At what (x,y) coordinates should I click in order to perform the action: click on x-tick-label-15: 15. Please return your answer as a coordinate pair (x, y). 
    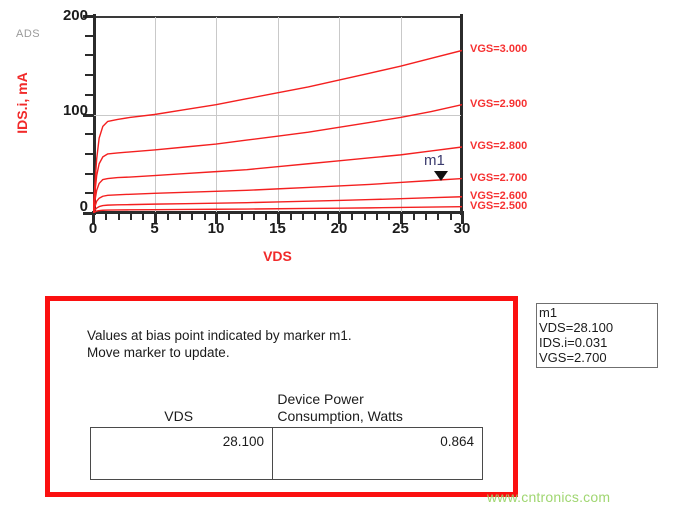
    Looking at the image, I should click on (277, 228).